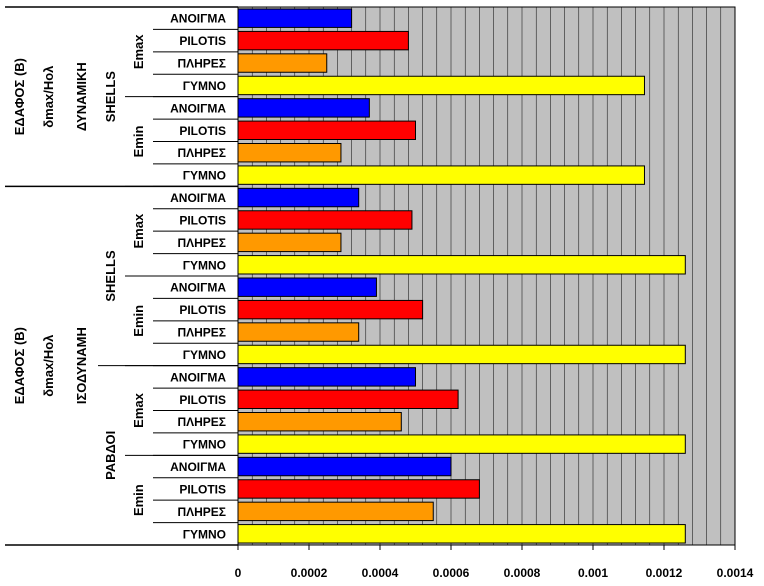  Describe the element at coordinates (138, 275) in the screenshot. I see `e-group-labels: Emax Emin Emax Emin Emax Emin` at that location.